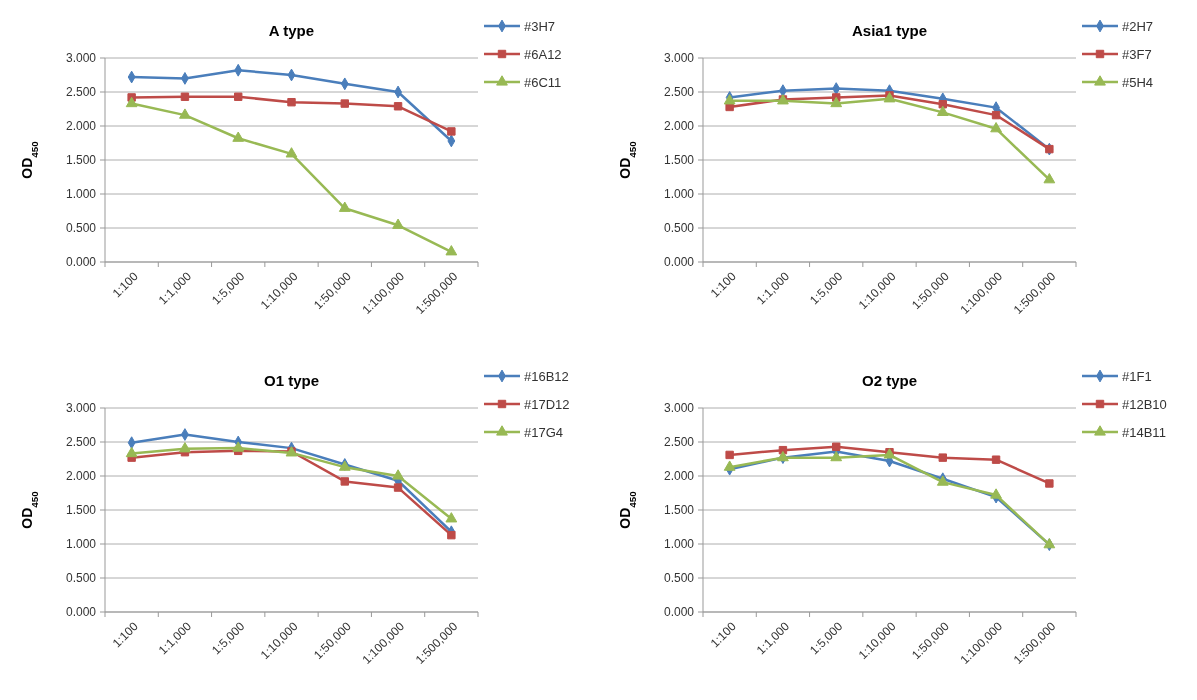 The height and width of the screenshot is (700, 1197). I want to click on legend-label: #1F1, so click(1137, 376).